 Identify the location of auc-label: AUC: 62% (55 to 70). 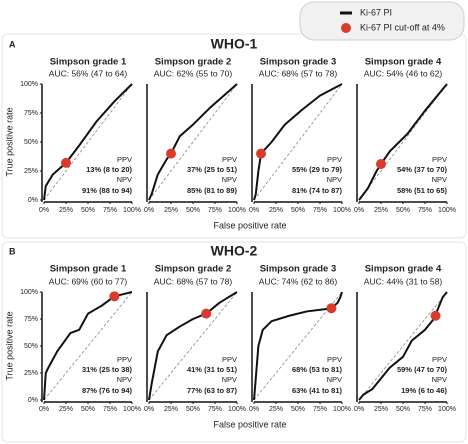
(193, 73).